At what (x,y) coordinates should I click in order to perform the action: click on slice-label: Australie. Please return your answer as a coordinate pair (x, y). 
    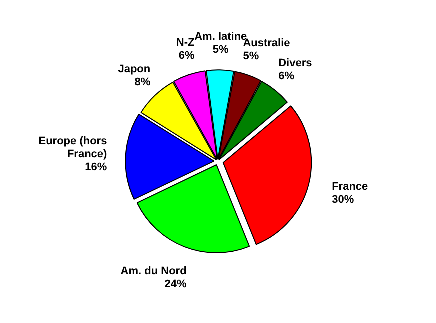
    Looking at the image, I should click on (266, 44).